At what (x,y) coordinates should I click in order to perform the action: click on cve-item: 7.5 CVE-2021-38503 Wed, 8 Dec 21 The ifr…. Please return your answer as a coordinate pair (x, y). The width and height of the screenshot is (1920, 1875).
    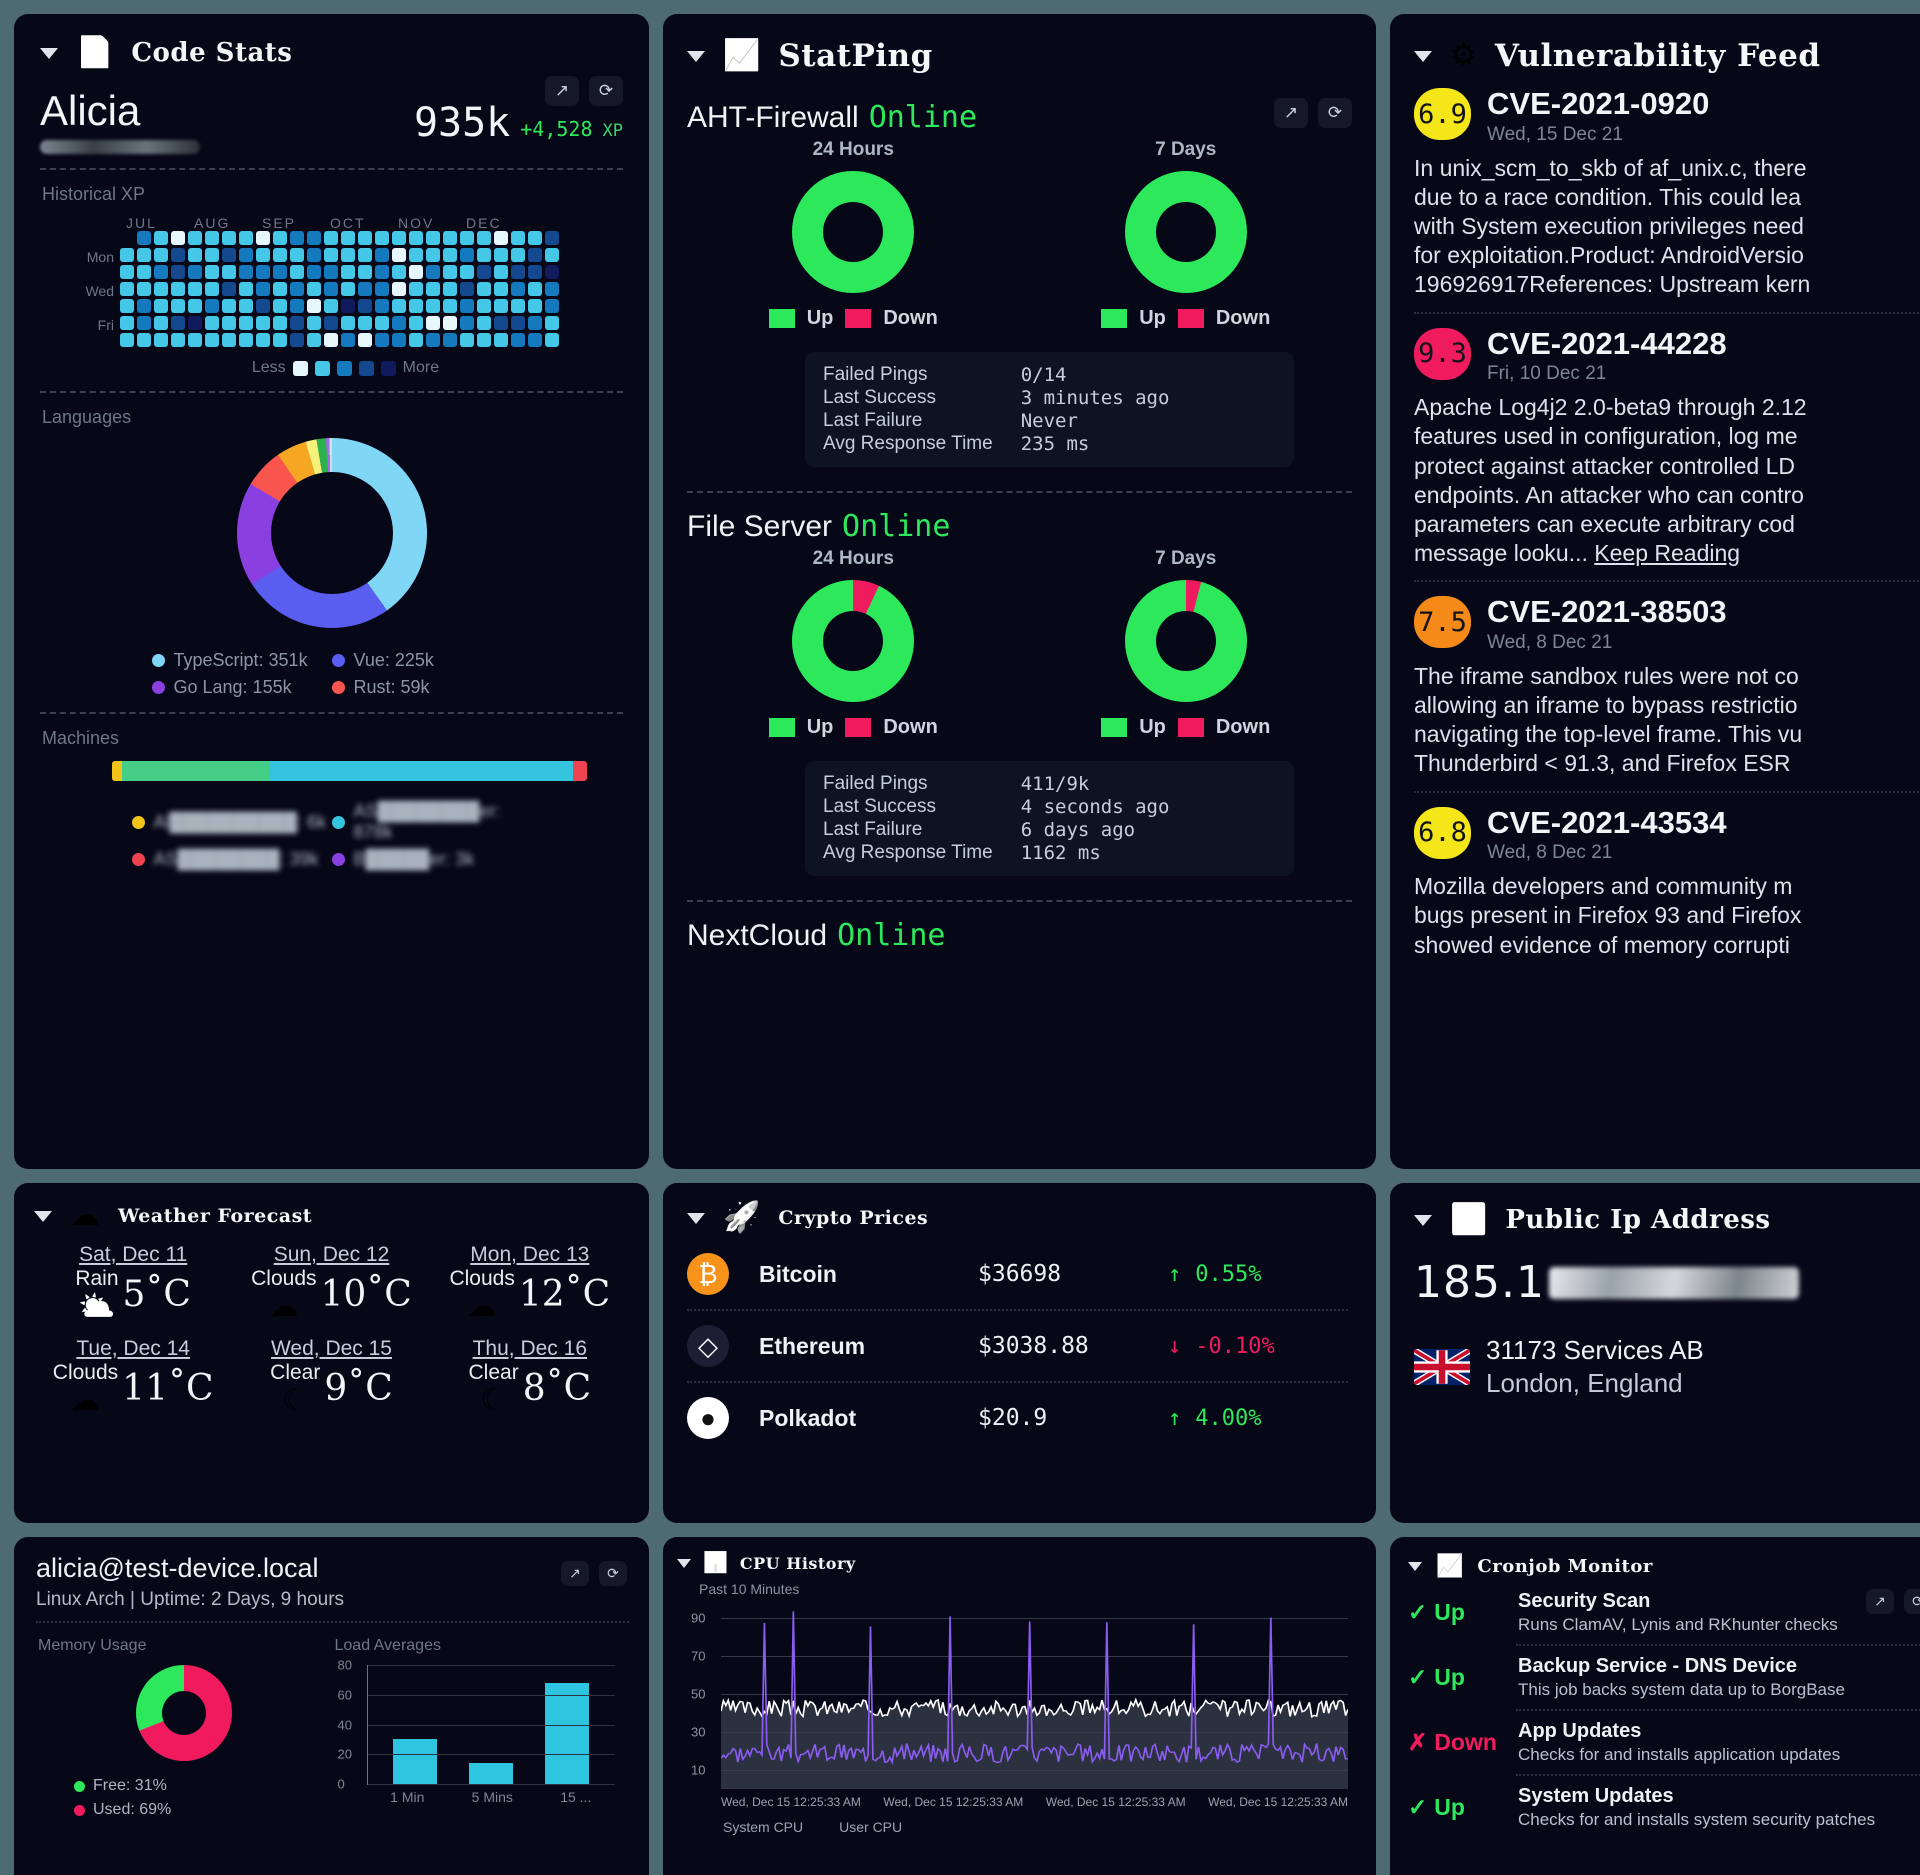
    Looking at the image, I should click on (1667, 686).